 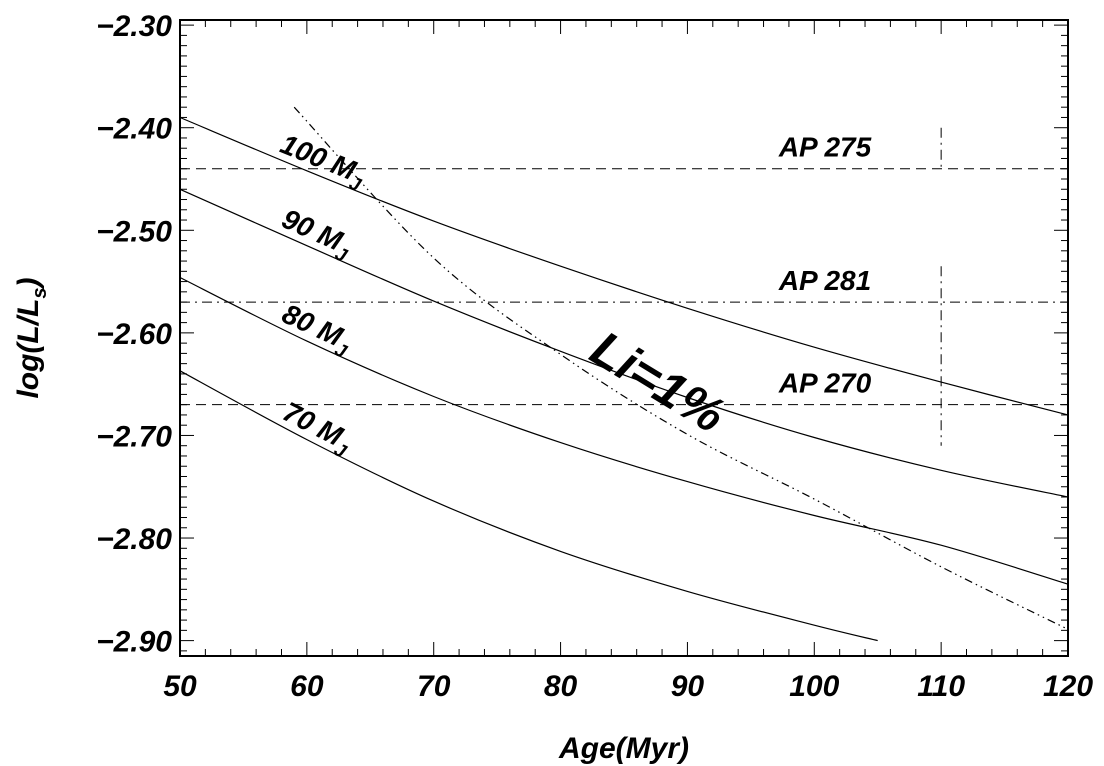 What do you see at coordinates (688, 686) in the screenshot?
I see `x-tick-label: 90` at bounding box center [688, 686].